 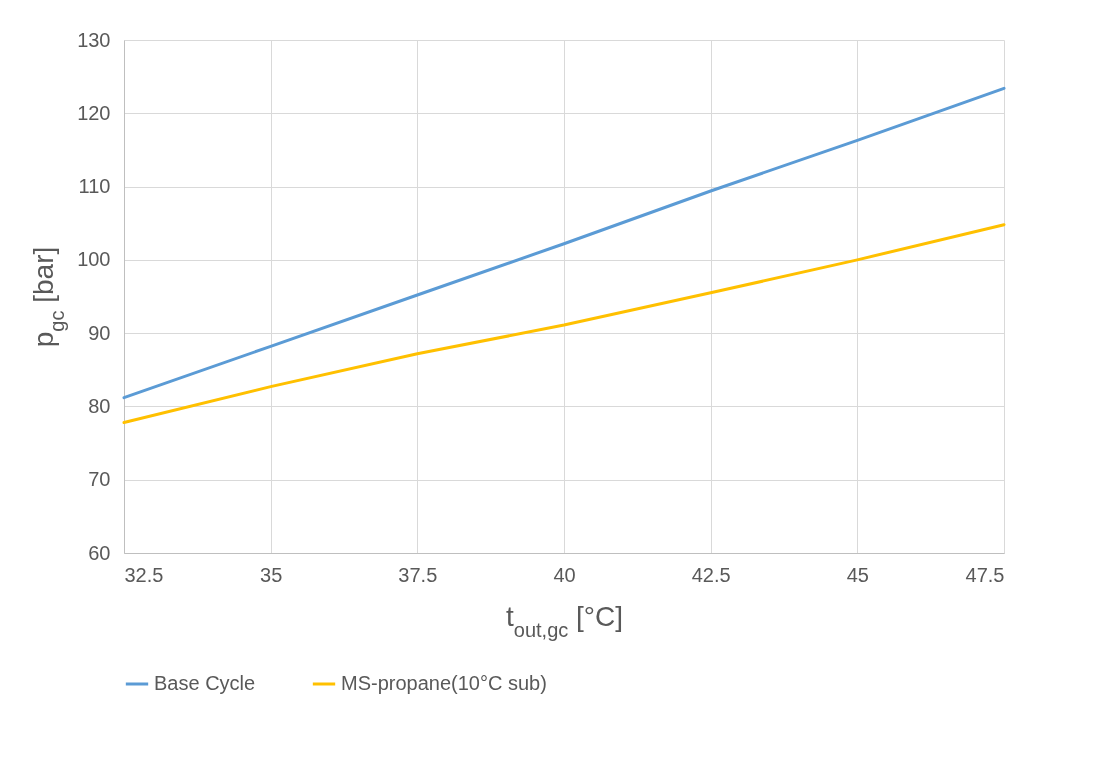 What do you see at coordinates (564, 574) in the screenshot?
I see `x-tick-label: 40` at bounding box center [564, 574].